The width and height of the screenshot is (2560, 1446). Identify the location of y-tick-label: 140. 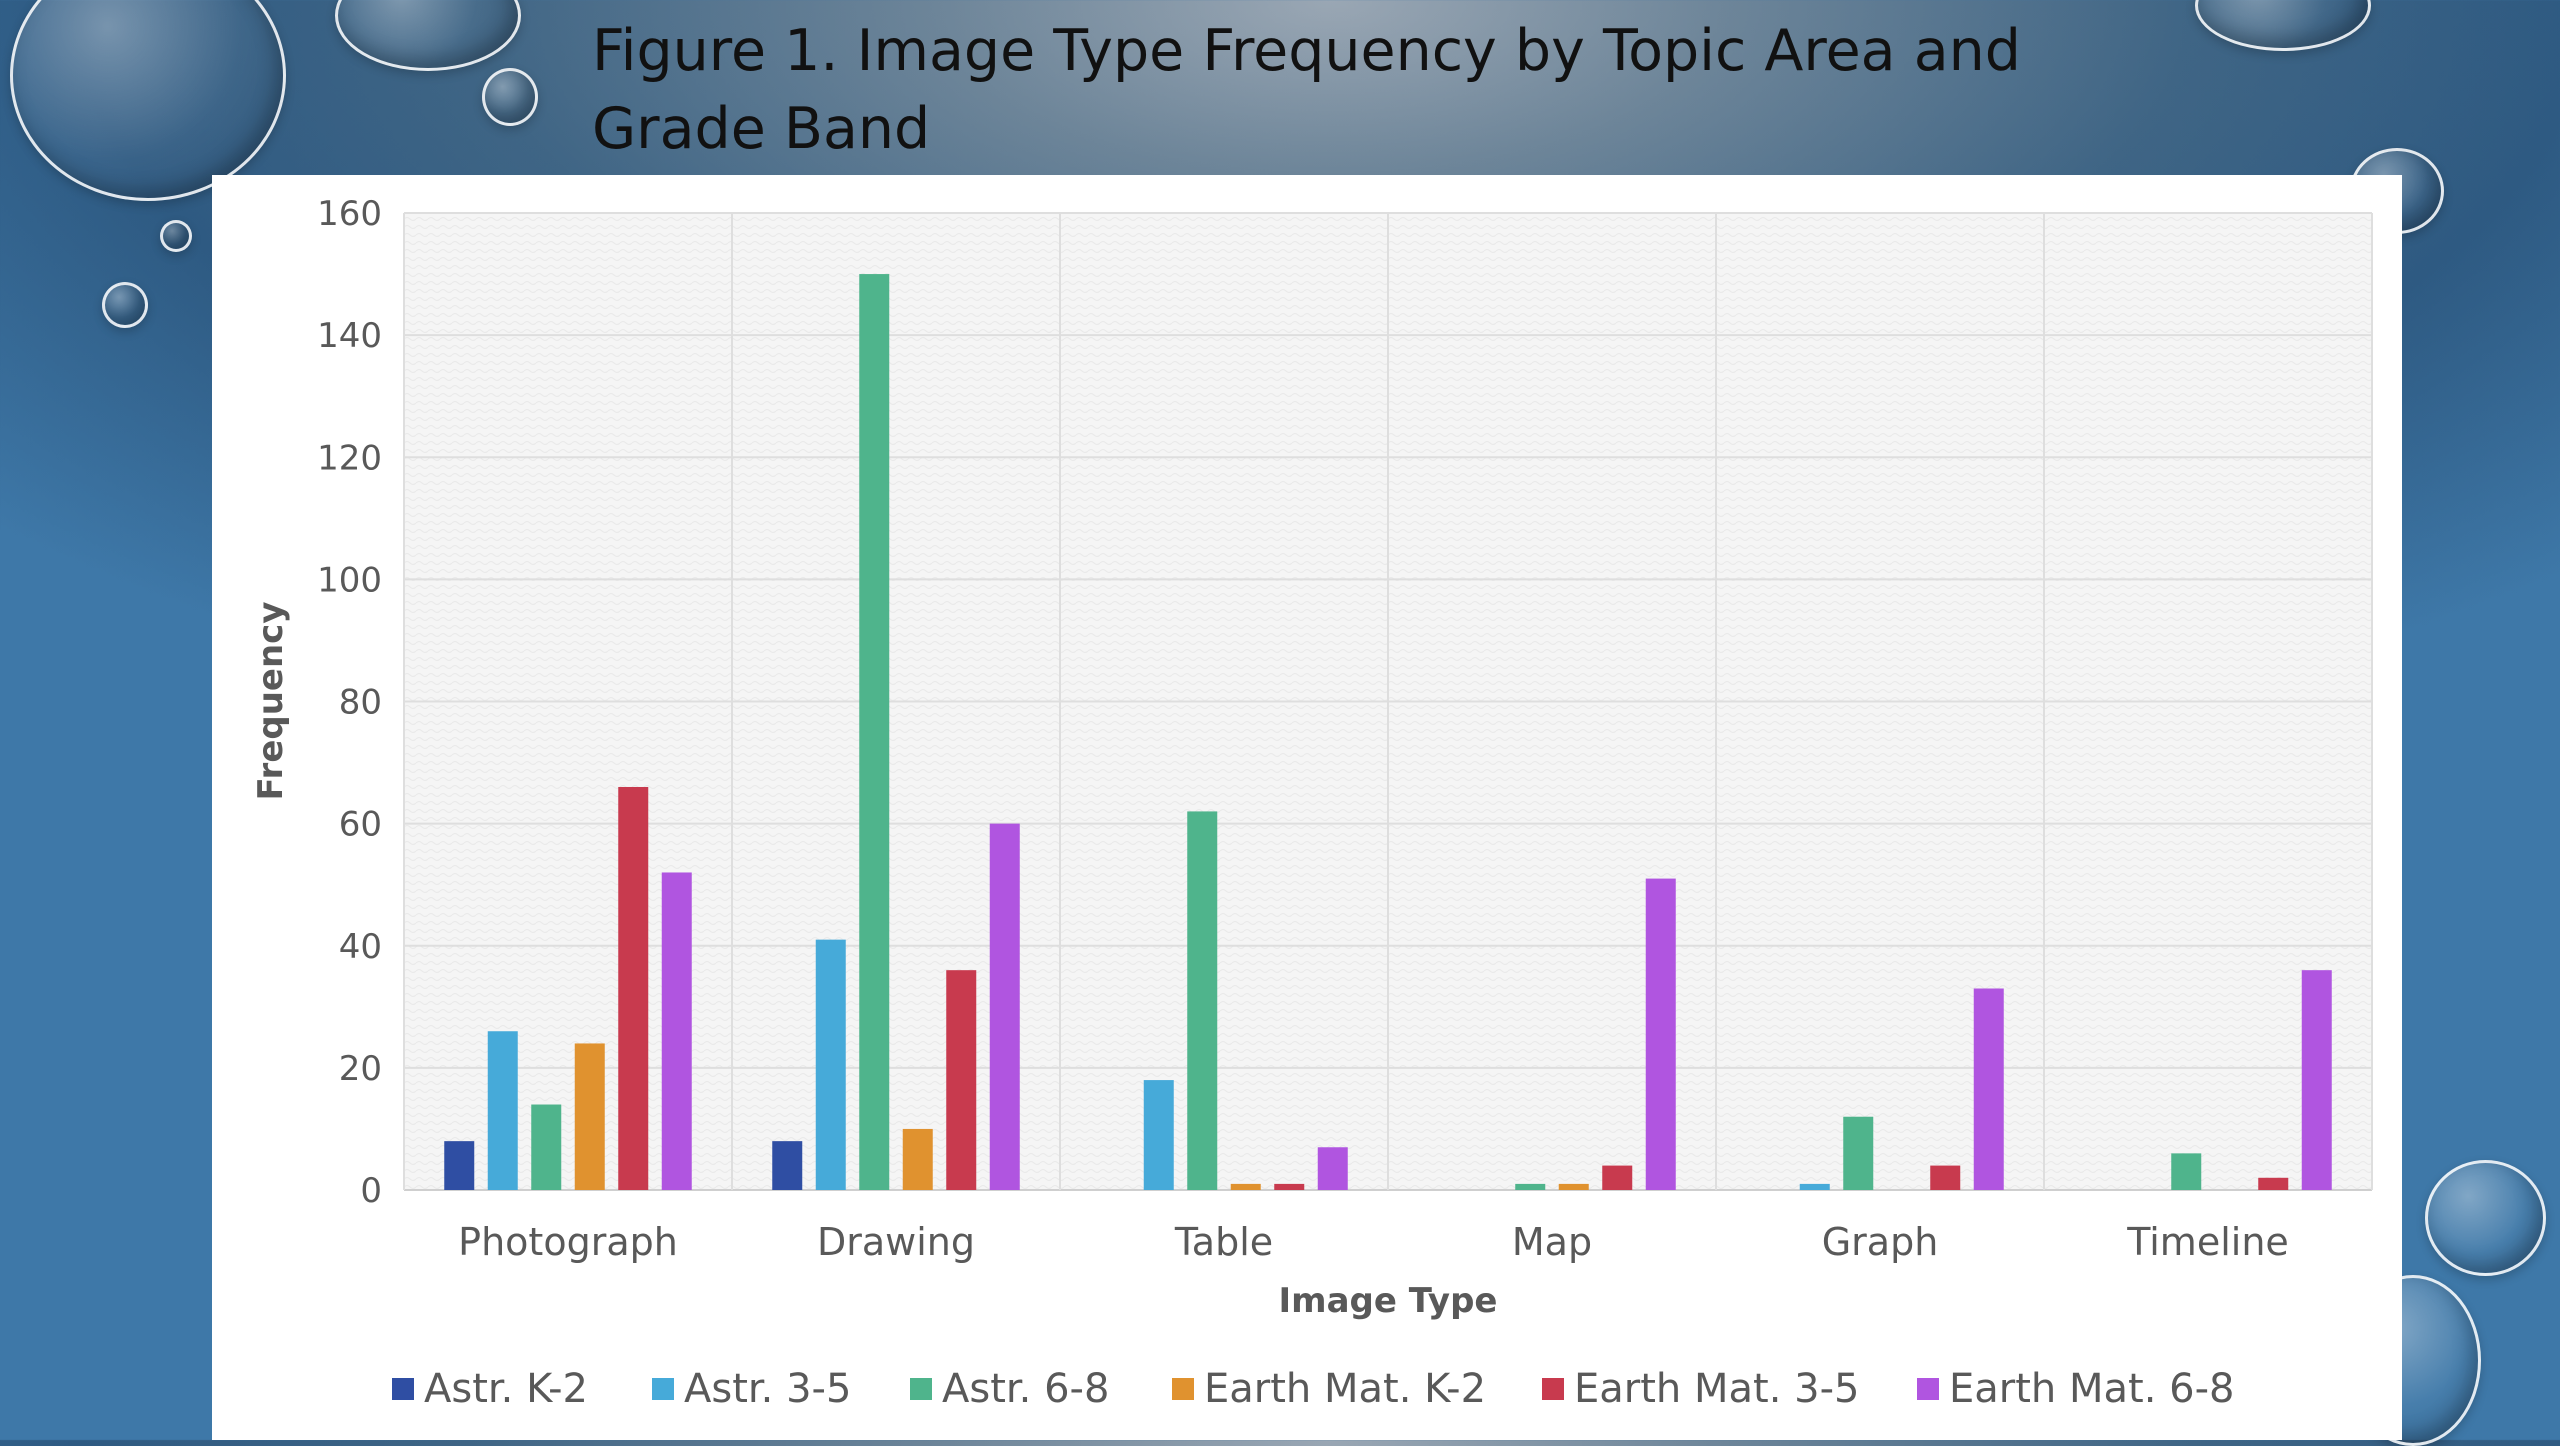
(349, 336).